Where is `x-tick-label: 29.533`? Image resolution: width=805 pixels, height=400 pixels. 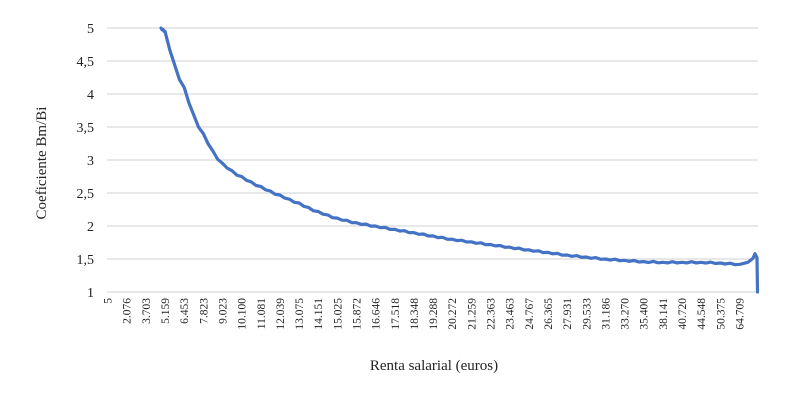
x-tick-label: 29.533 is located at coordinates (587, 314).